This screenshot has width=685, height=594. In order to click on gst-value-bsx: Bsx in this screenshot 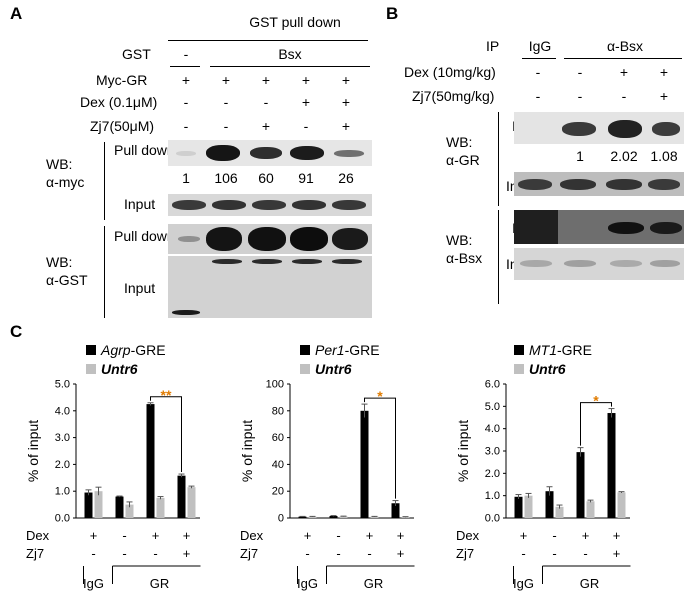, I will do `click(290, 54)`.